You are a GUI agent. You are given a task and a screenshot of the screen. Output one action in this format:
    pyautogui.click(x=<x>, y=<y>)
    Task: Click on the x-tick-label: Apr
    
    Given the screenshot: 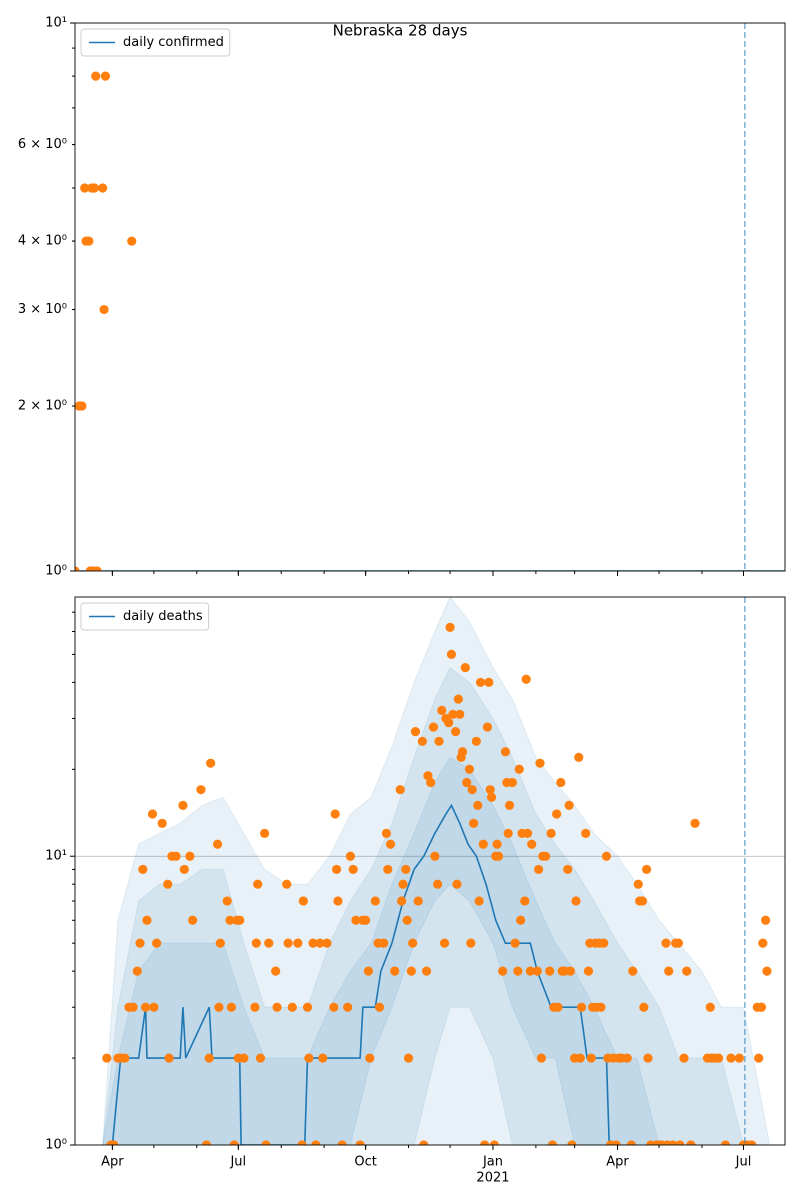 What is the action you would take?
    pyautogui.click(x=617, y=1162)
    